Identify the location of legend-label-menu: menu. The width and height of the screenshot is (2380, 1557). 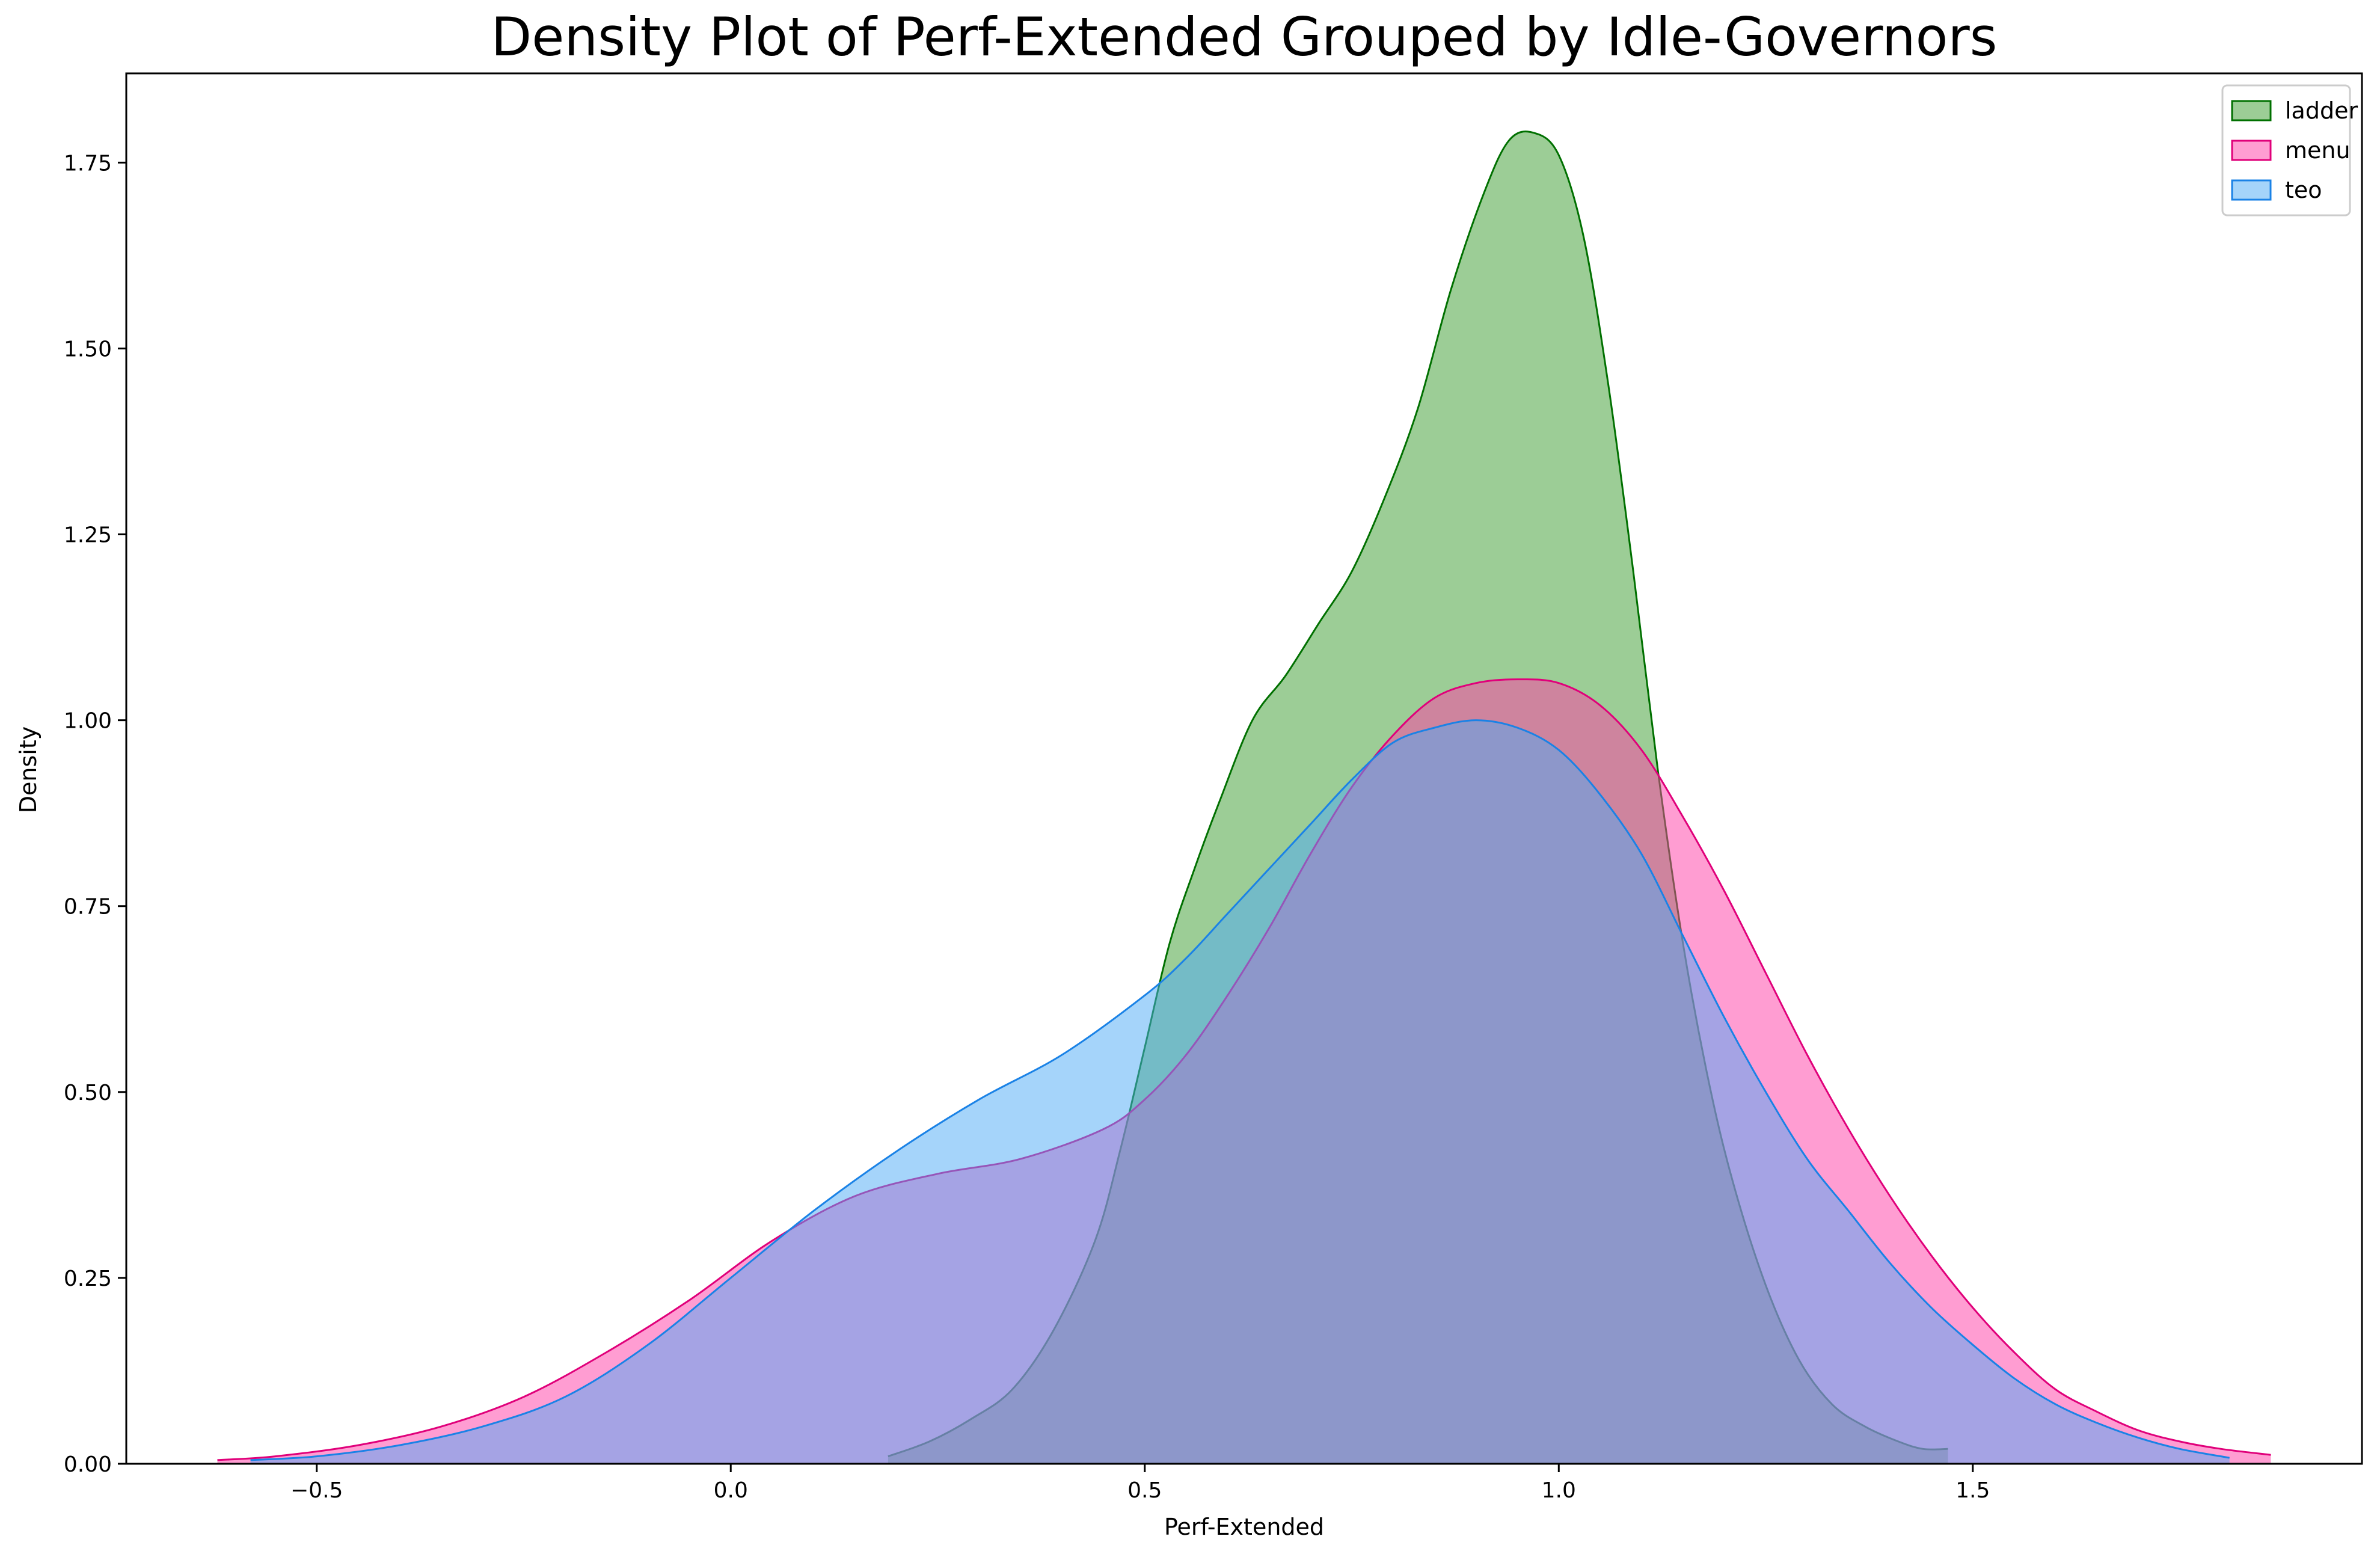
(2318, 150).